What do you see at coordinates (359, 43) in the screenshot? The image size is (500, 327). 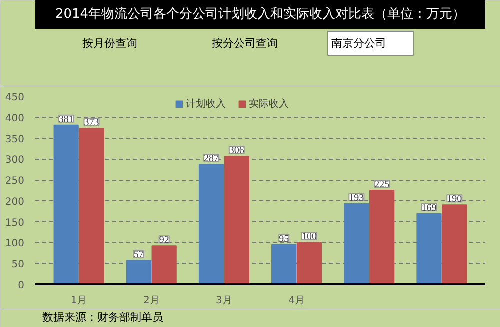 I see `text: 南京分公司` at bounding box center [359, 43].